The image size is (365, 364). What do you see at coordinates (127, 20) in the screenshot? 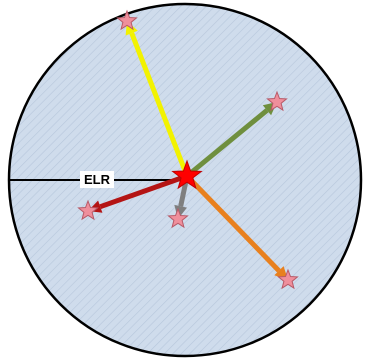
I see `vector-yellow-target-star-icon` at bounding box center [127, 20].